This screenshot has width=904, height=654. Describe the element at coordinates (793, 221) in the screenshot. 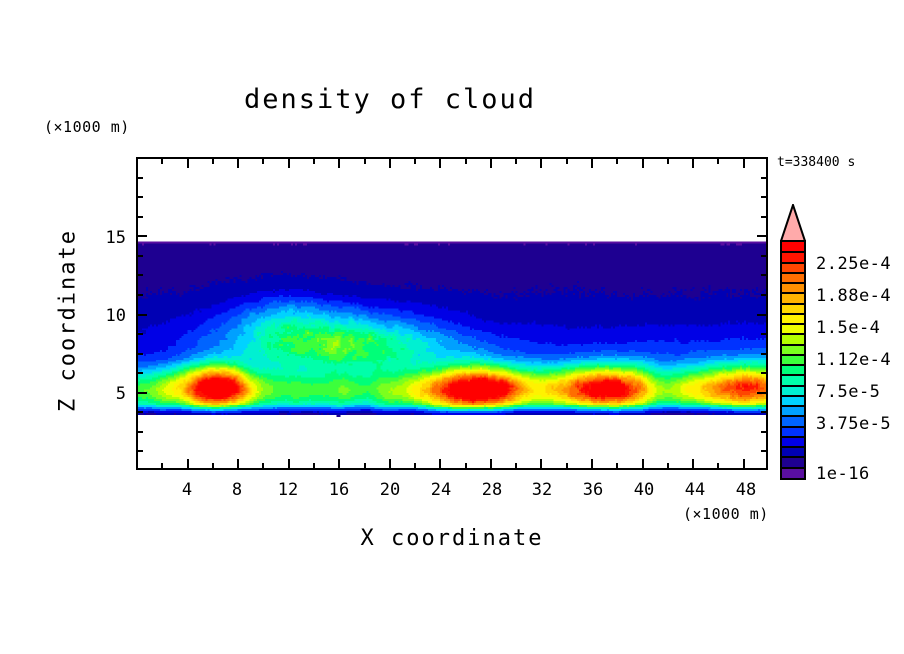

I see `colorbar-tip-icon` at that location.